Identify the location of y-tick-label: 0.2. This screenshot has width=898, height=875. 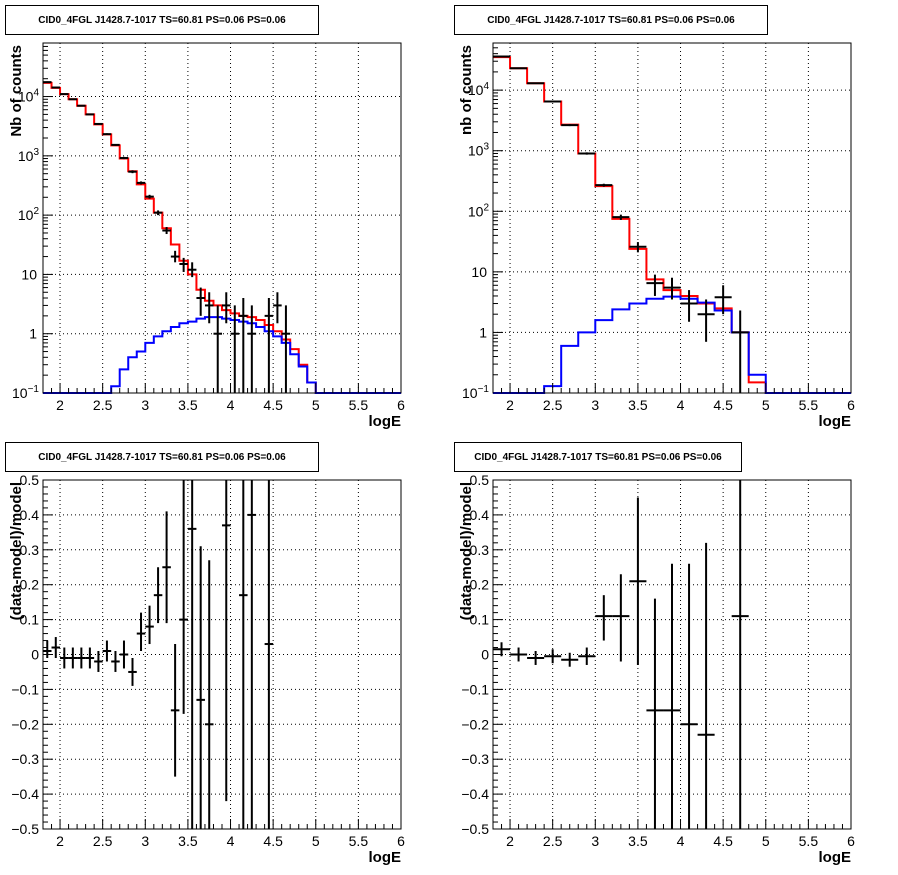
(480, 585).